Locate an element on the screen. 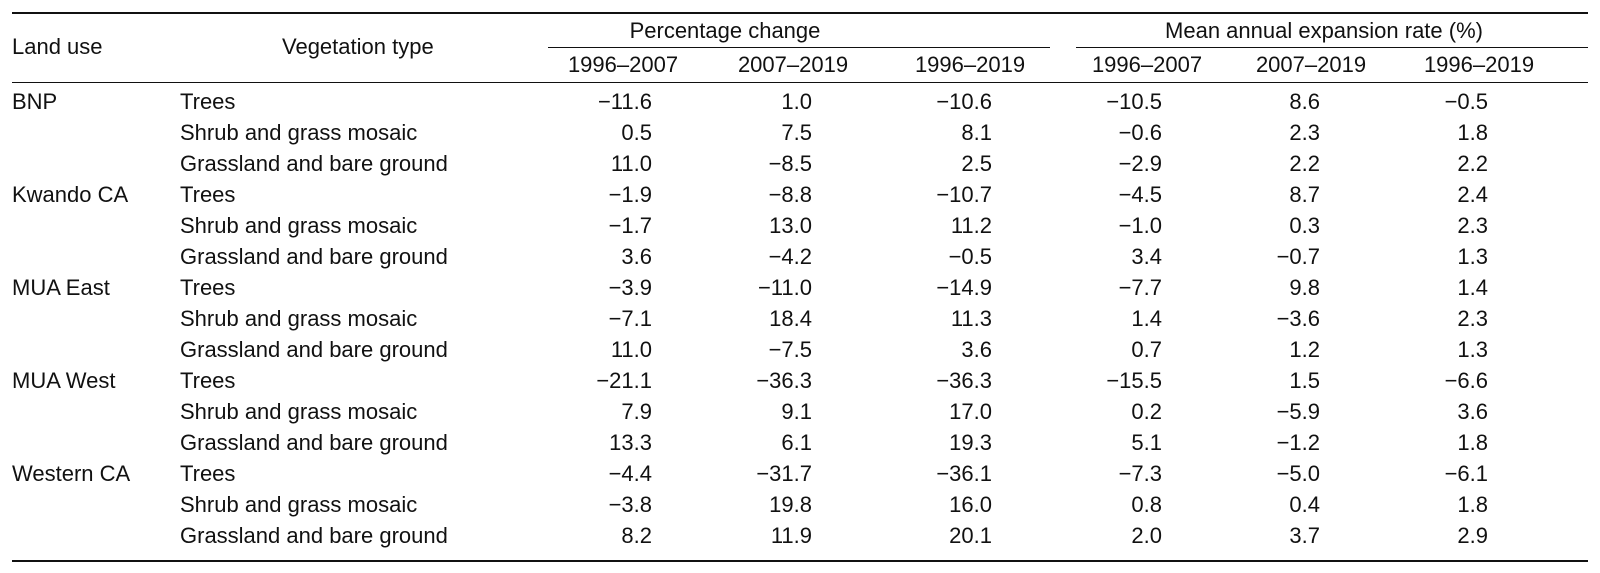 This screenshot has width=1600, height=573. value-cell: 17.0 is located at coordinates (970, 411).